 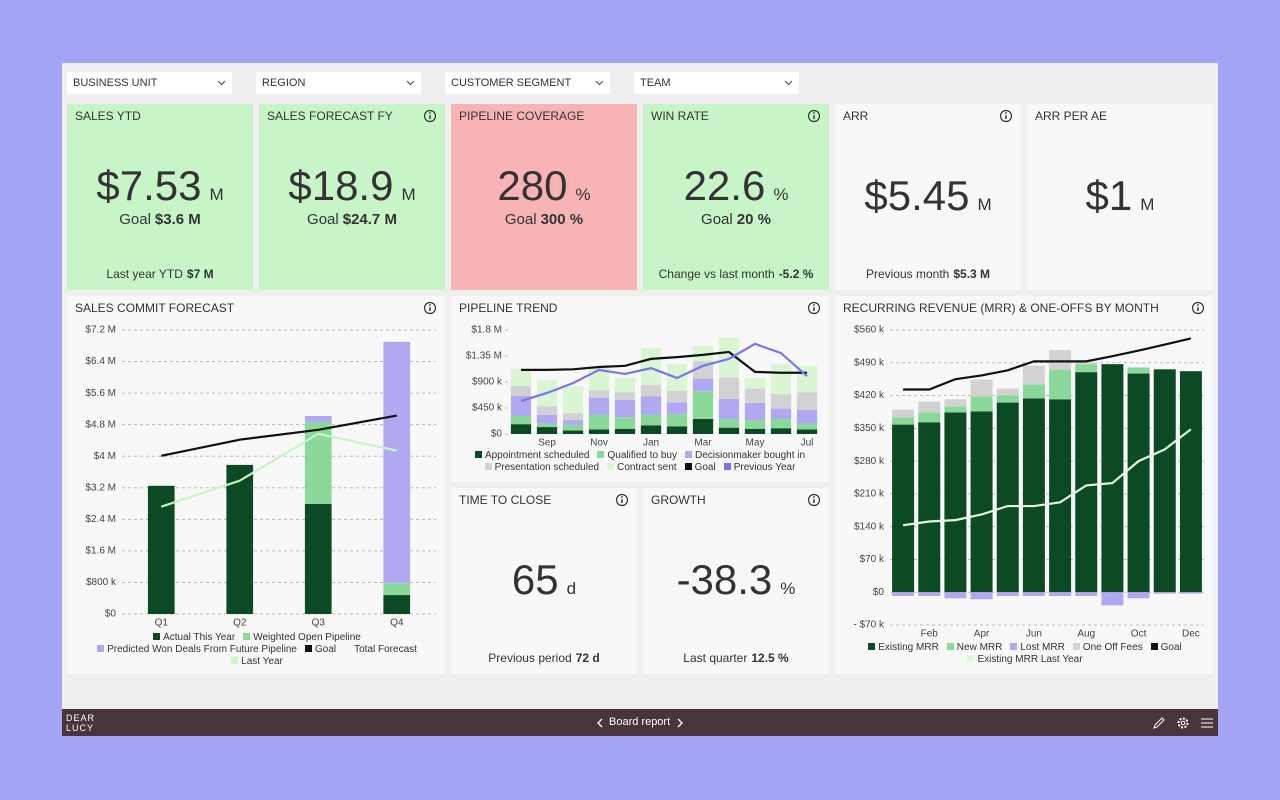 What do you see at coordinates (736, 274) in the screenshot?
I see `kpi-footer: Change vs last month -5.2 %` at bounding box center [736, 274].